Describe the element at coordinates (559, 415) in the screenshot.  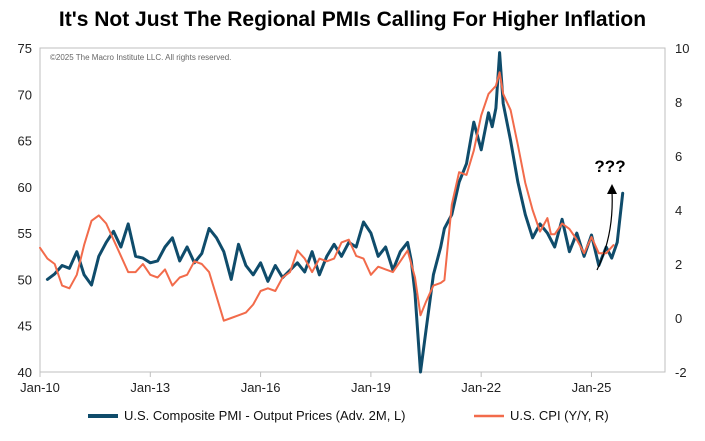
I see `legend-label-cpi: U.S. CPI (Y/Y, R)` at that location.